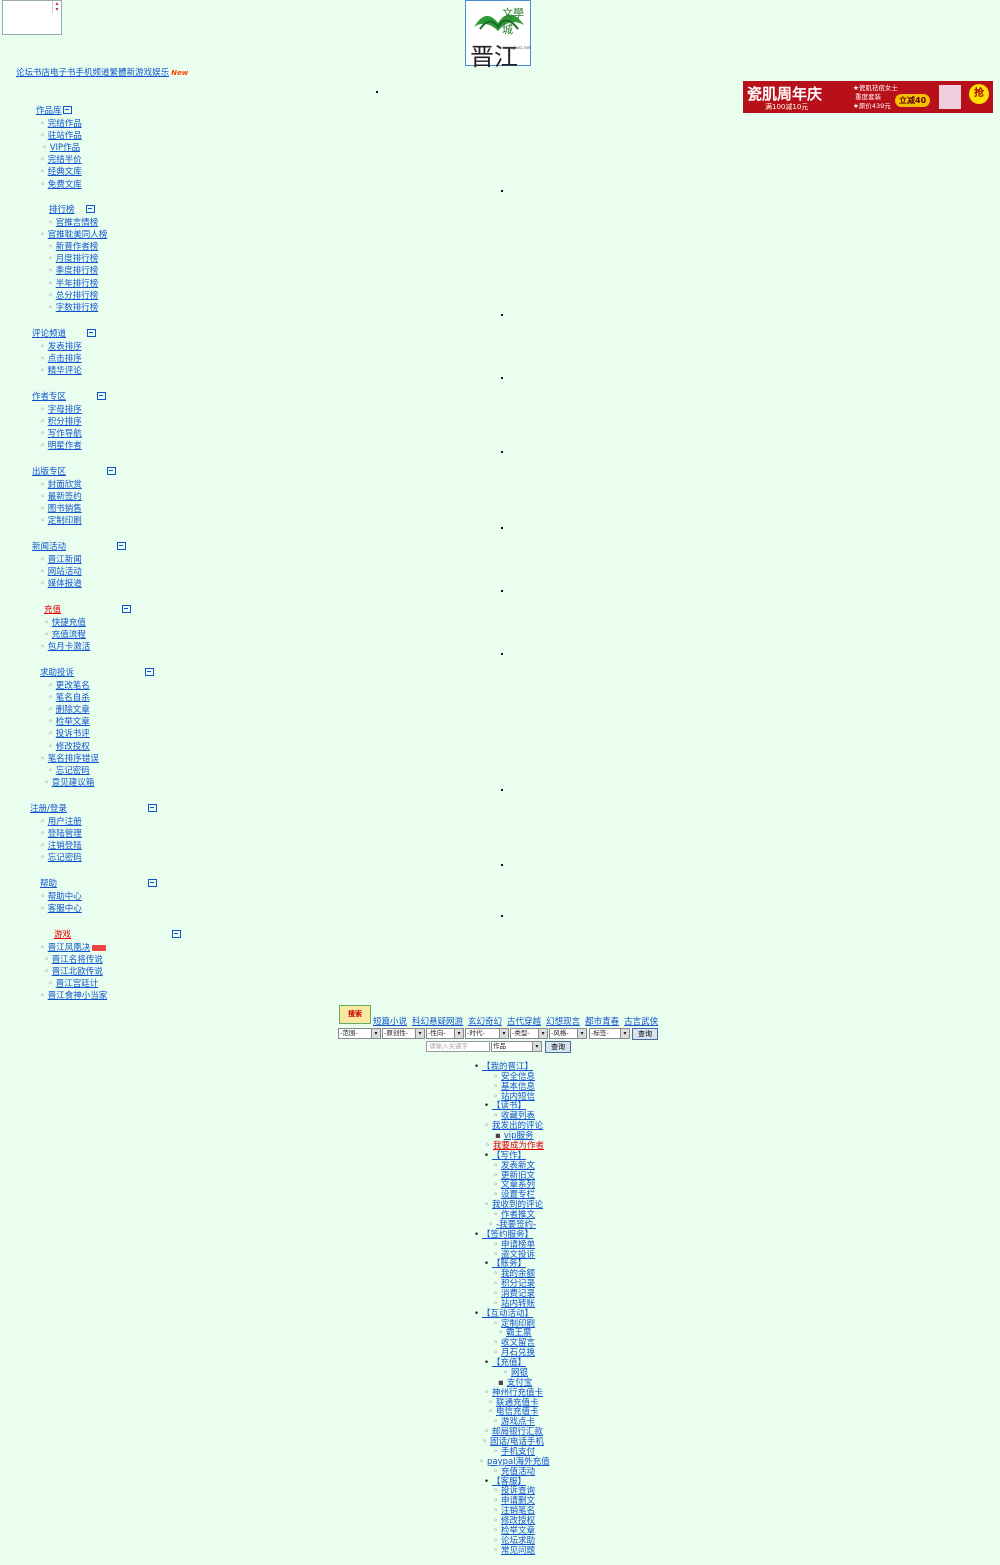 This screenshot has width=1000, height=1565. I want to click on sidebar-item-link: 经典文库, so click(64, 172).